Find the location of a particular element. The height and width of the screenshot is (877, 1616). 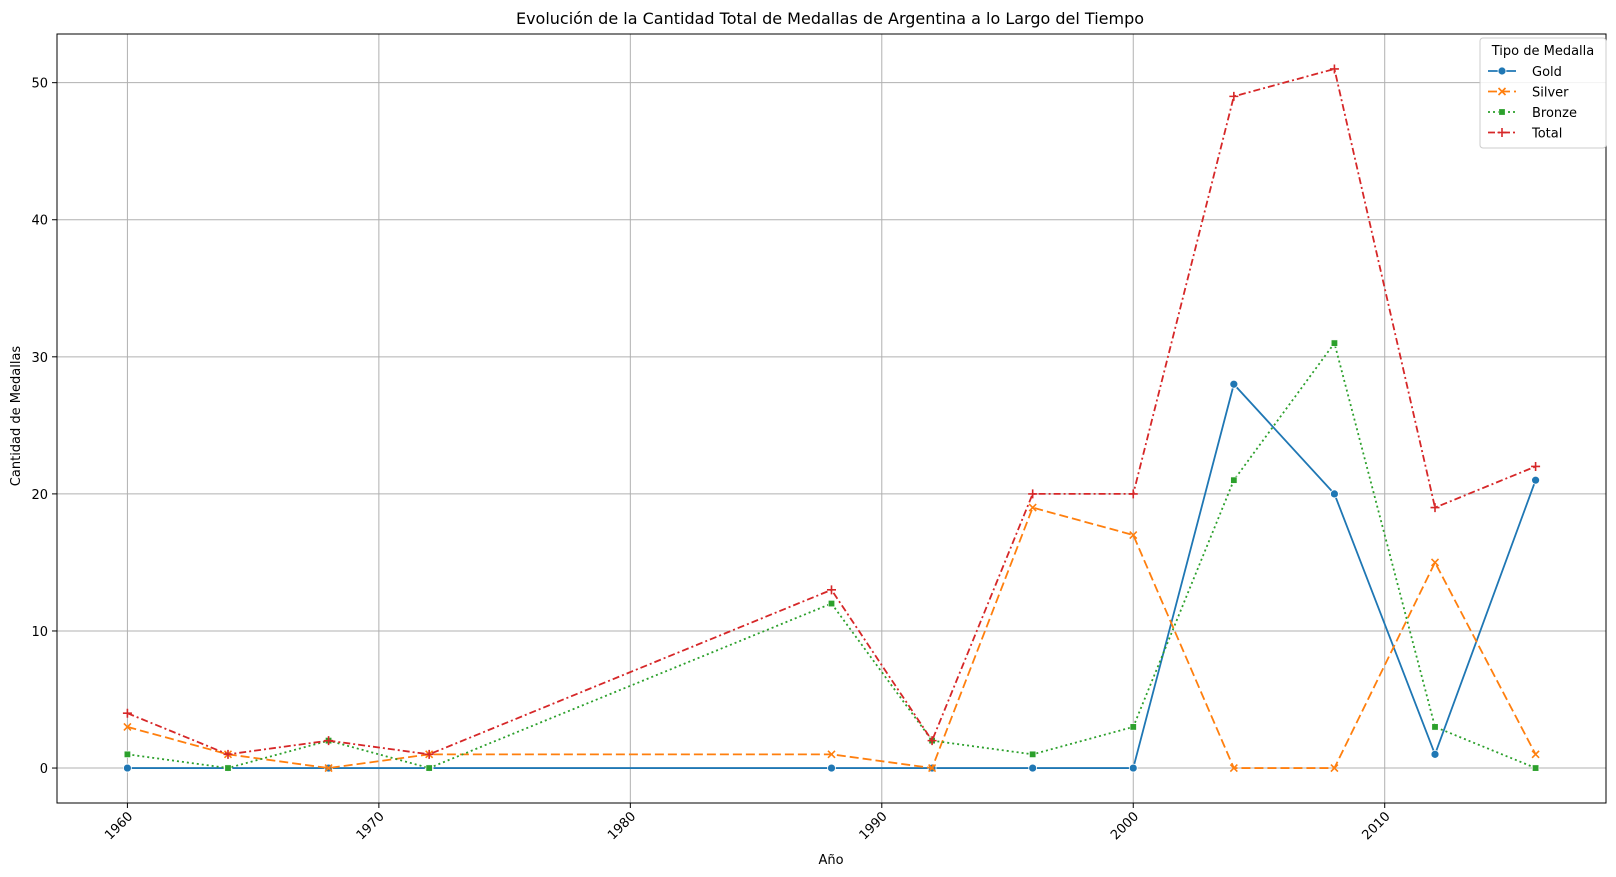

legend-item-silver: Silver is located at coordinates (1528, 93).